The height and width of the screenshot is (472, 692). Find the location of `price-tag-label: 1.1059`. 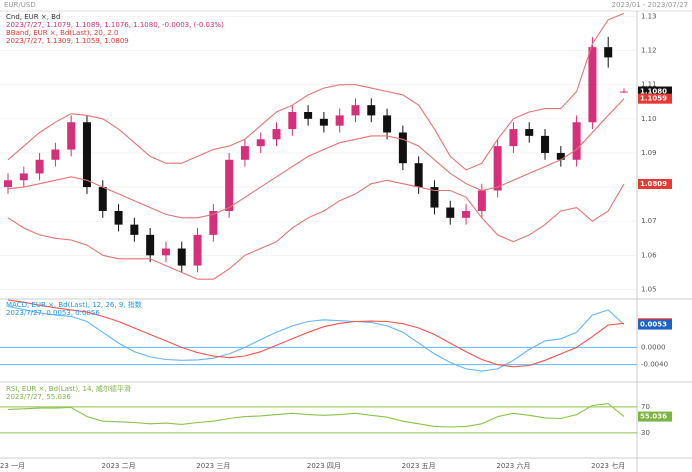

price-tag-label: 1.1059 is located at coordinates (653, 99).